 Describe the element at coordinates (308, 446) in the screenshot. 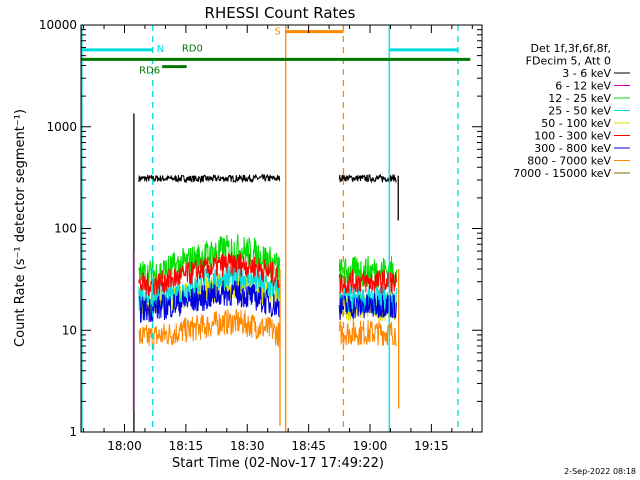

I see `x-tick-label-3: 18:45` at that location.